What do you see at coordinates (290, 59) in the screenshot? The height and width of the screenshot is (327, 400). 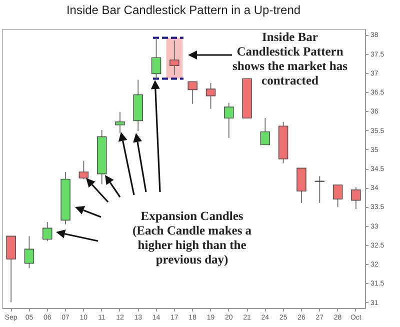 I see `annotation: Inside Bar Candlestick Pattern shows the market has contracted` at bounding box center [290, 59].